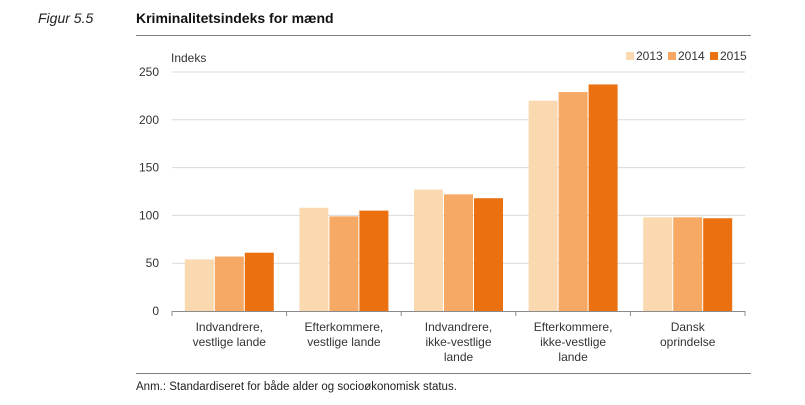 Image resolution: width=805 pixels, height=405 pixels. Describe the element at coordinates (149, 215) in the screenshot. I see `y-tick-label: 100` at that location.